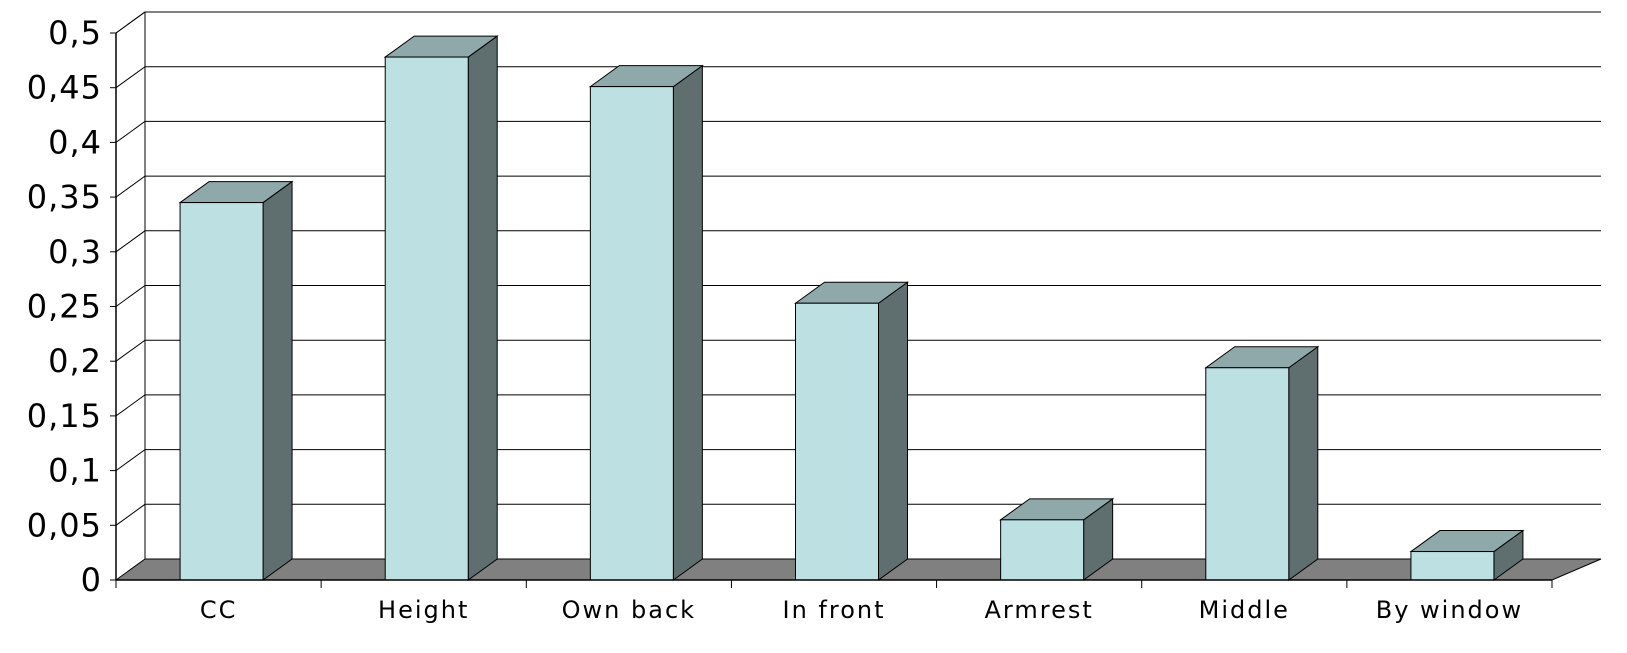  Describe the element at coordinates (833, 610) in the screenshot. I see `x-tick-label: In front` at that location.